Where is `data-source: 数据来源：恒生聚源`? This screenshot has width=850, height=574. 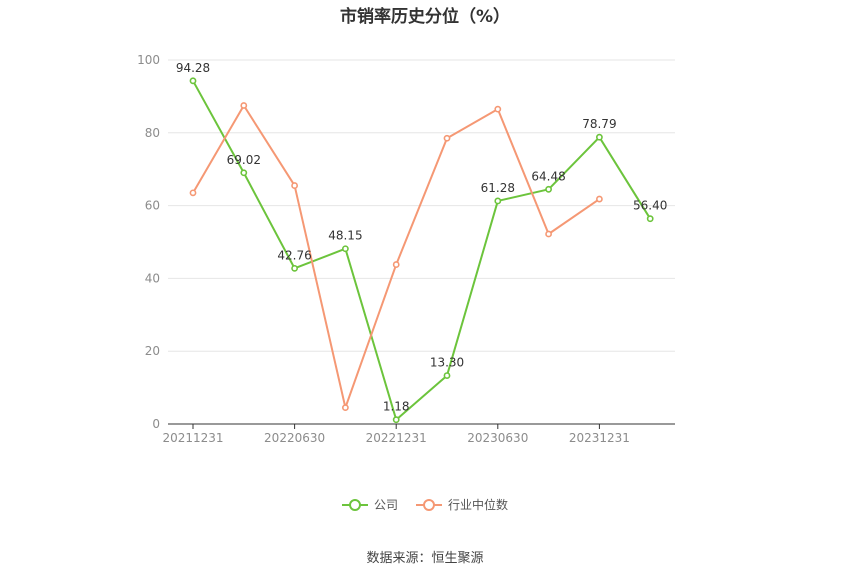
data-source: 数据来源：恒生聚源 is located at coordinates (425, 558).